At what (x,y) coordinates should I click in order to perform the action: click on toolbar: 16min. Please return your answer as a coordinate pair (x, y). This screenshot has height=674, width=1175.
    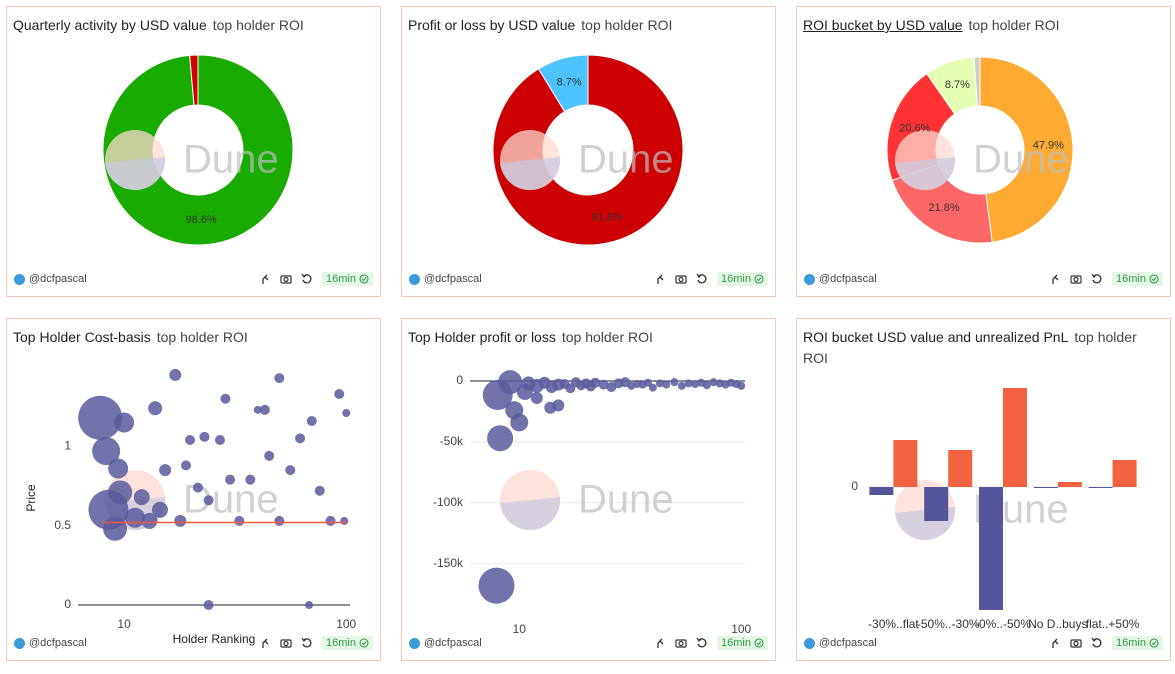
    Looking at the image, I should click on (711, 279).